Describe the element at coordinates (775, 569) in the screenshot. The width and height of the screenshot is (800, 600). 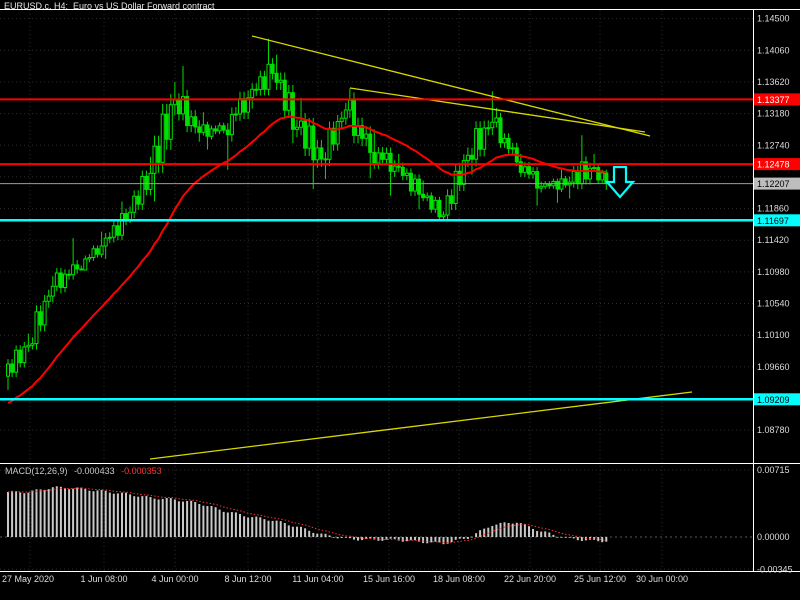
I see `macd-tick-label: -0.00345` at that location.